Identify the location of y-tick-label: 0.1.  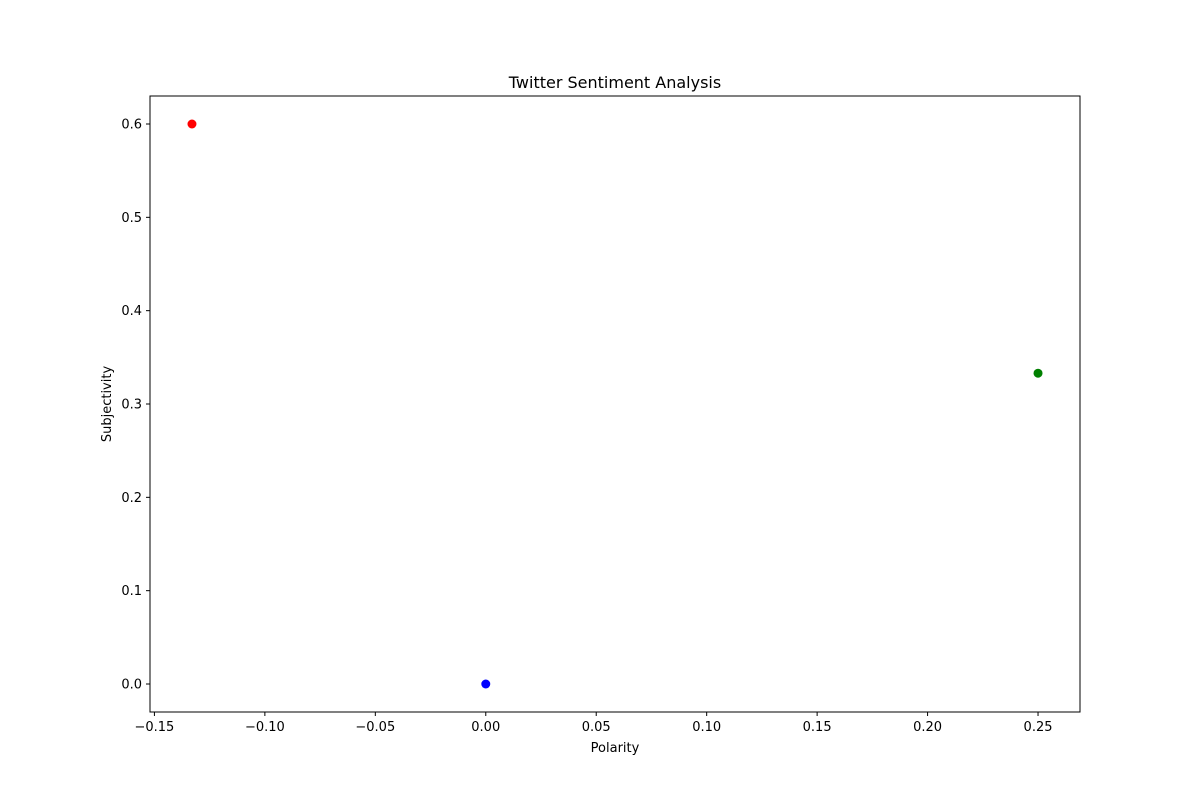
(131, 591).